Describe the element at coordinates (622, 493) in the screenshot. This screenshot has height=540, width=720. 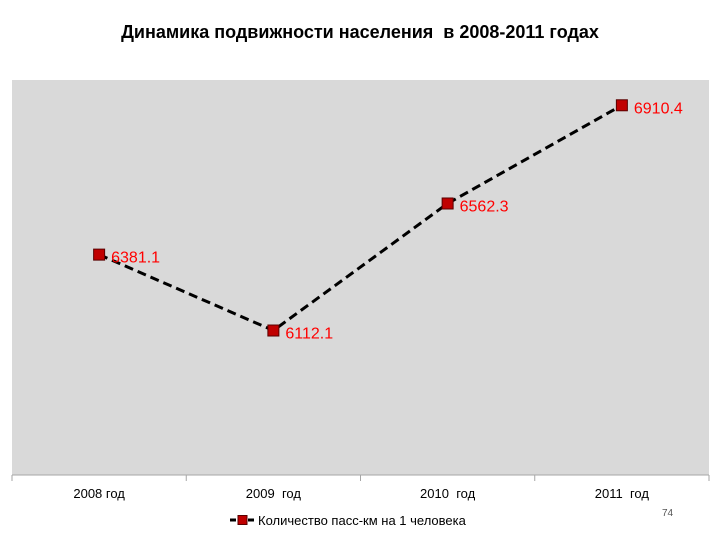
I see `x-tick-label: 2011 год` at that location.